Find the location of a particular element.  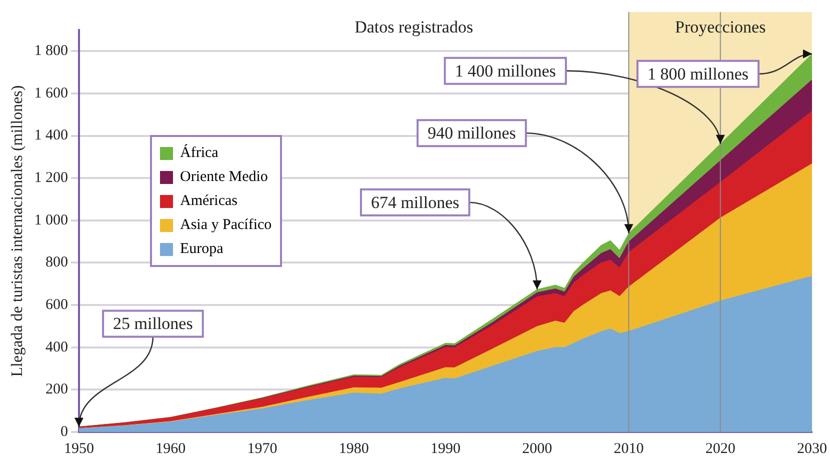

x-tick-label: 2020 is located at coordinates (720, 448).